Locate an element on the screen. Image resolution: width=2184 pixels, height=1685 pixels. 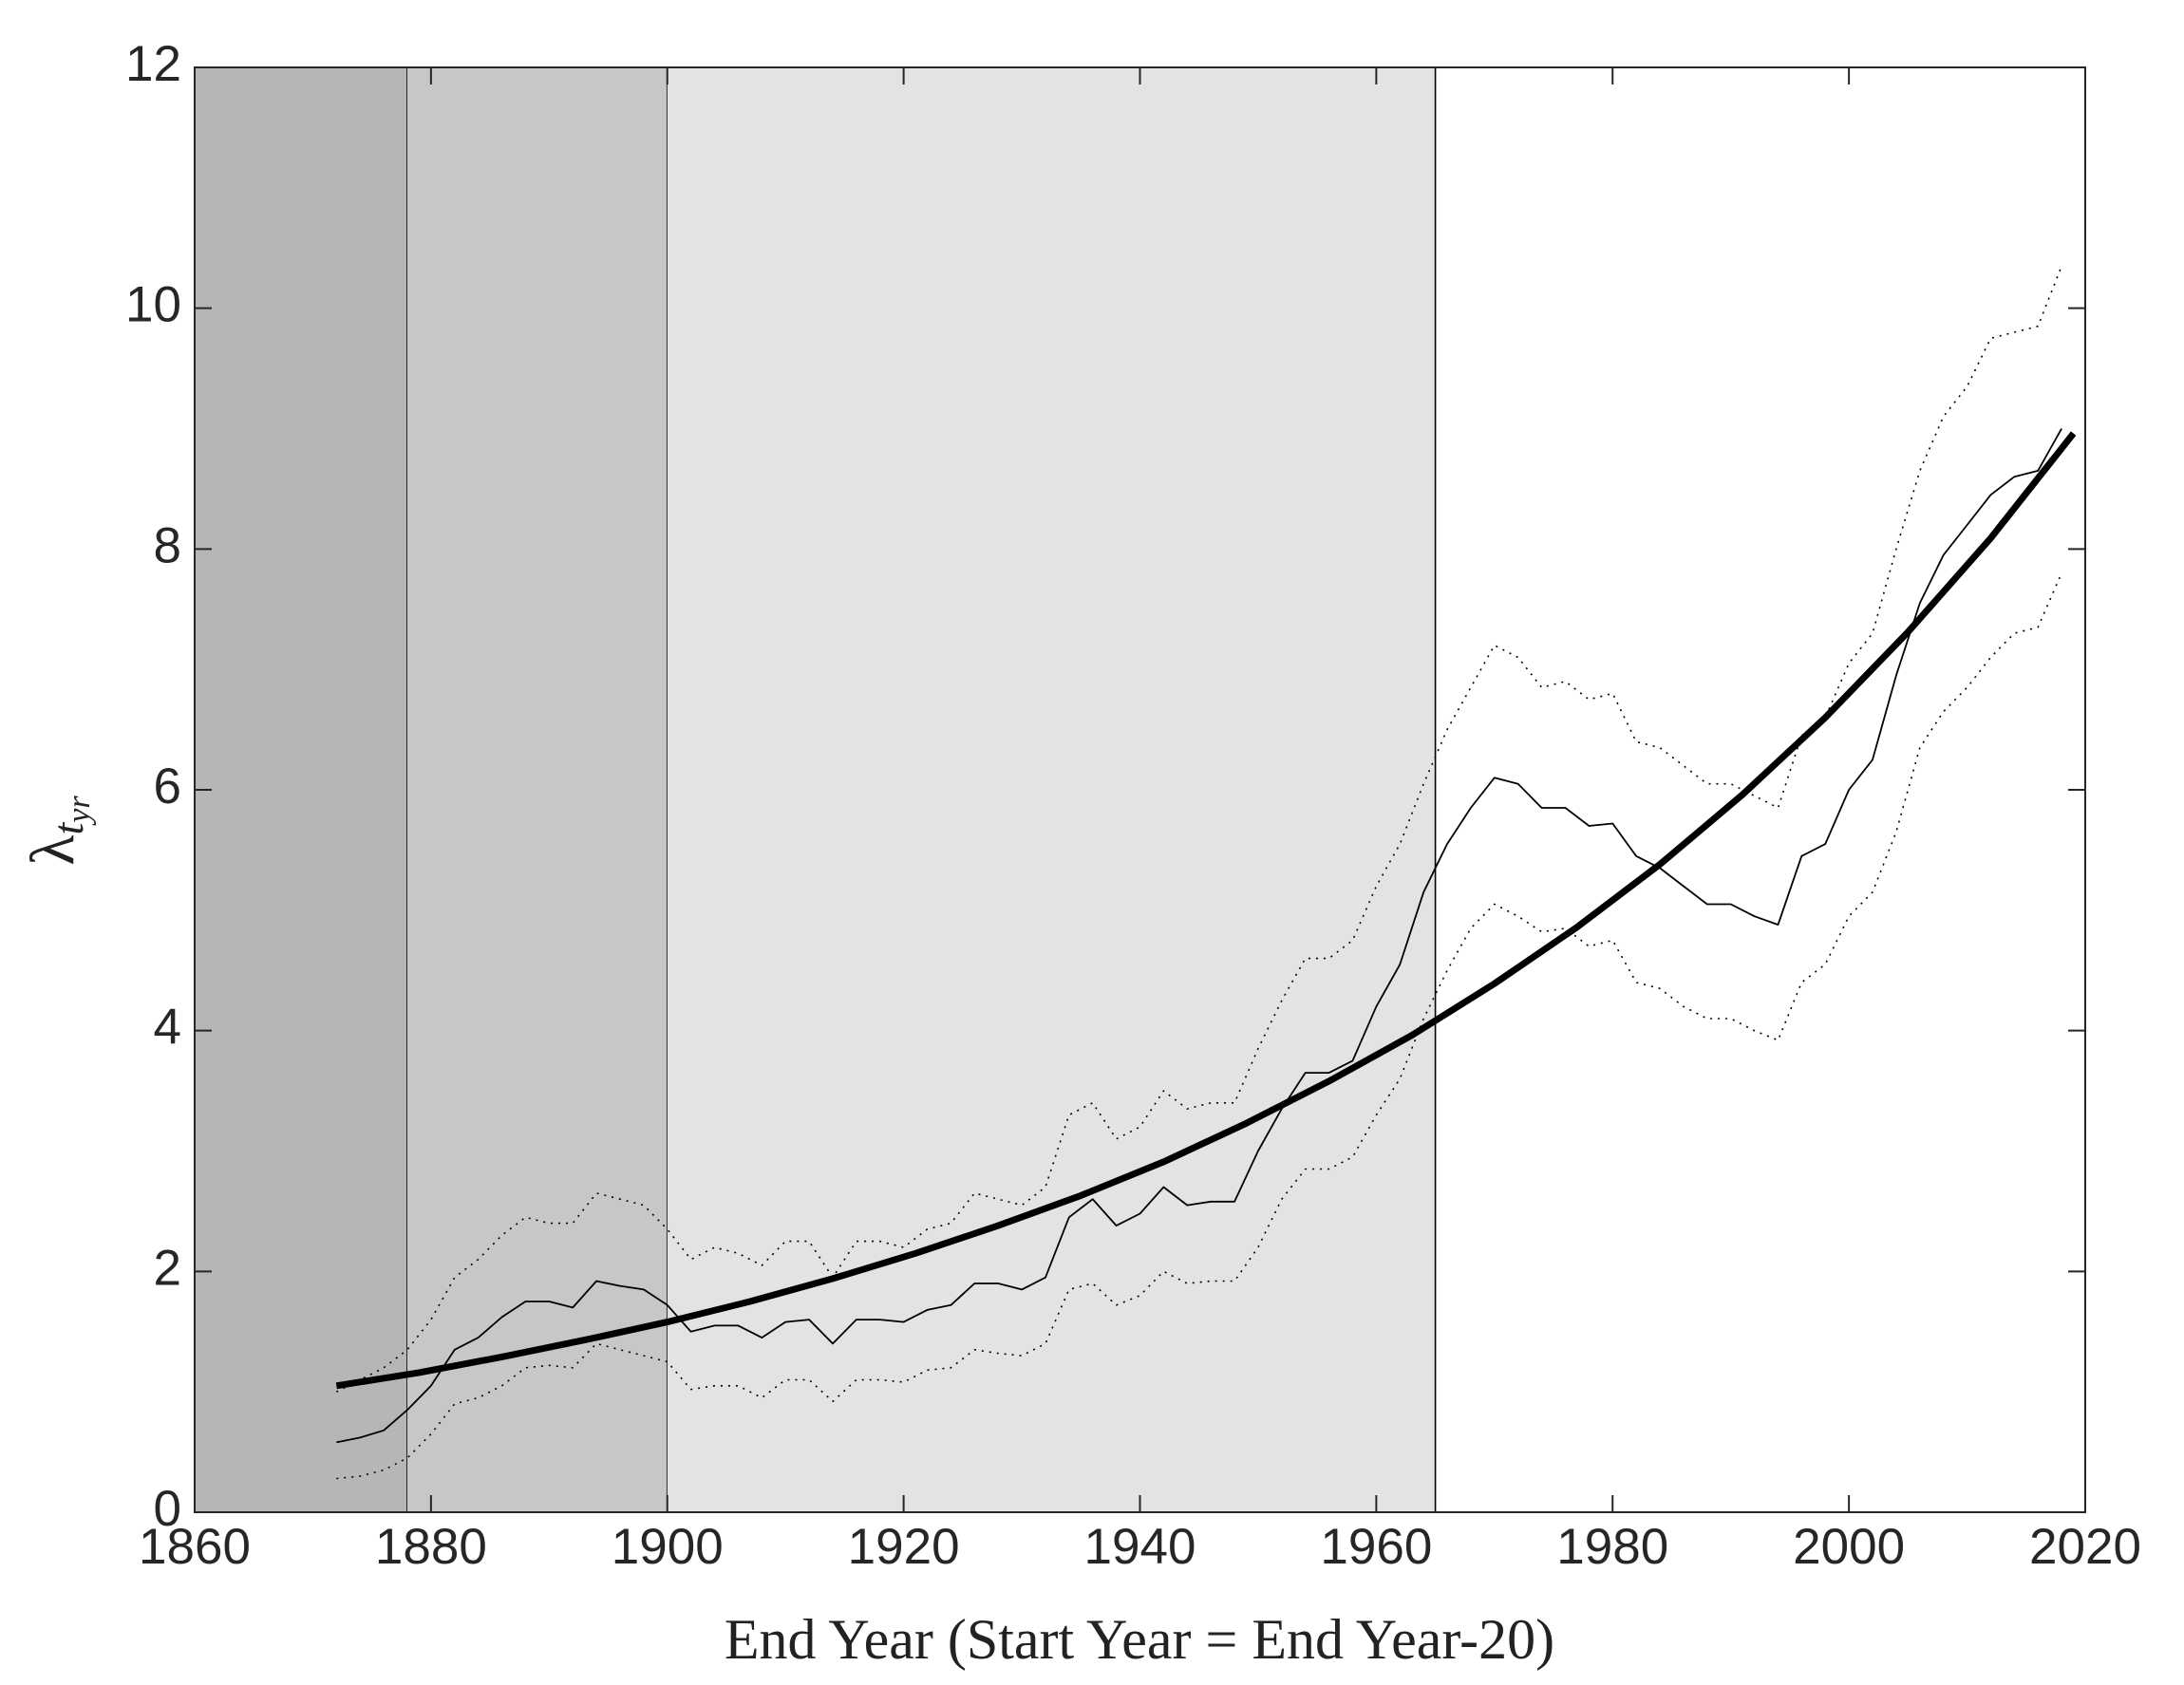
y-label-subsub: yr is located at coordinates (79, 811).